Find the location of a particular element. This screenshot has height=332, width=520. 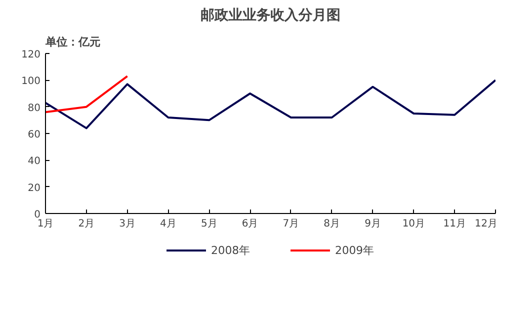

chart-title: 邮政业业务收入分月图 is located at coordinates (270, 16).